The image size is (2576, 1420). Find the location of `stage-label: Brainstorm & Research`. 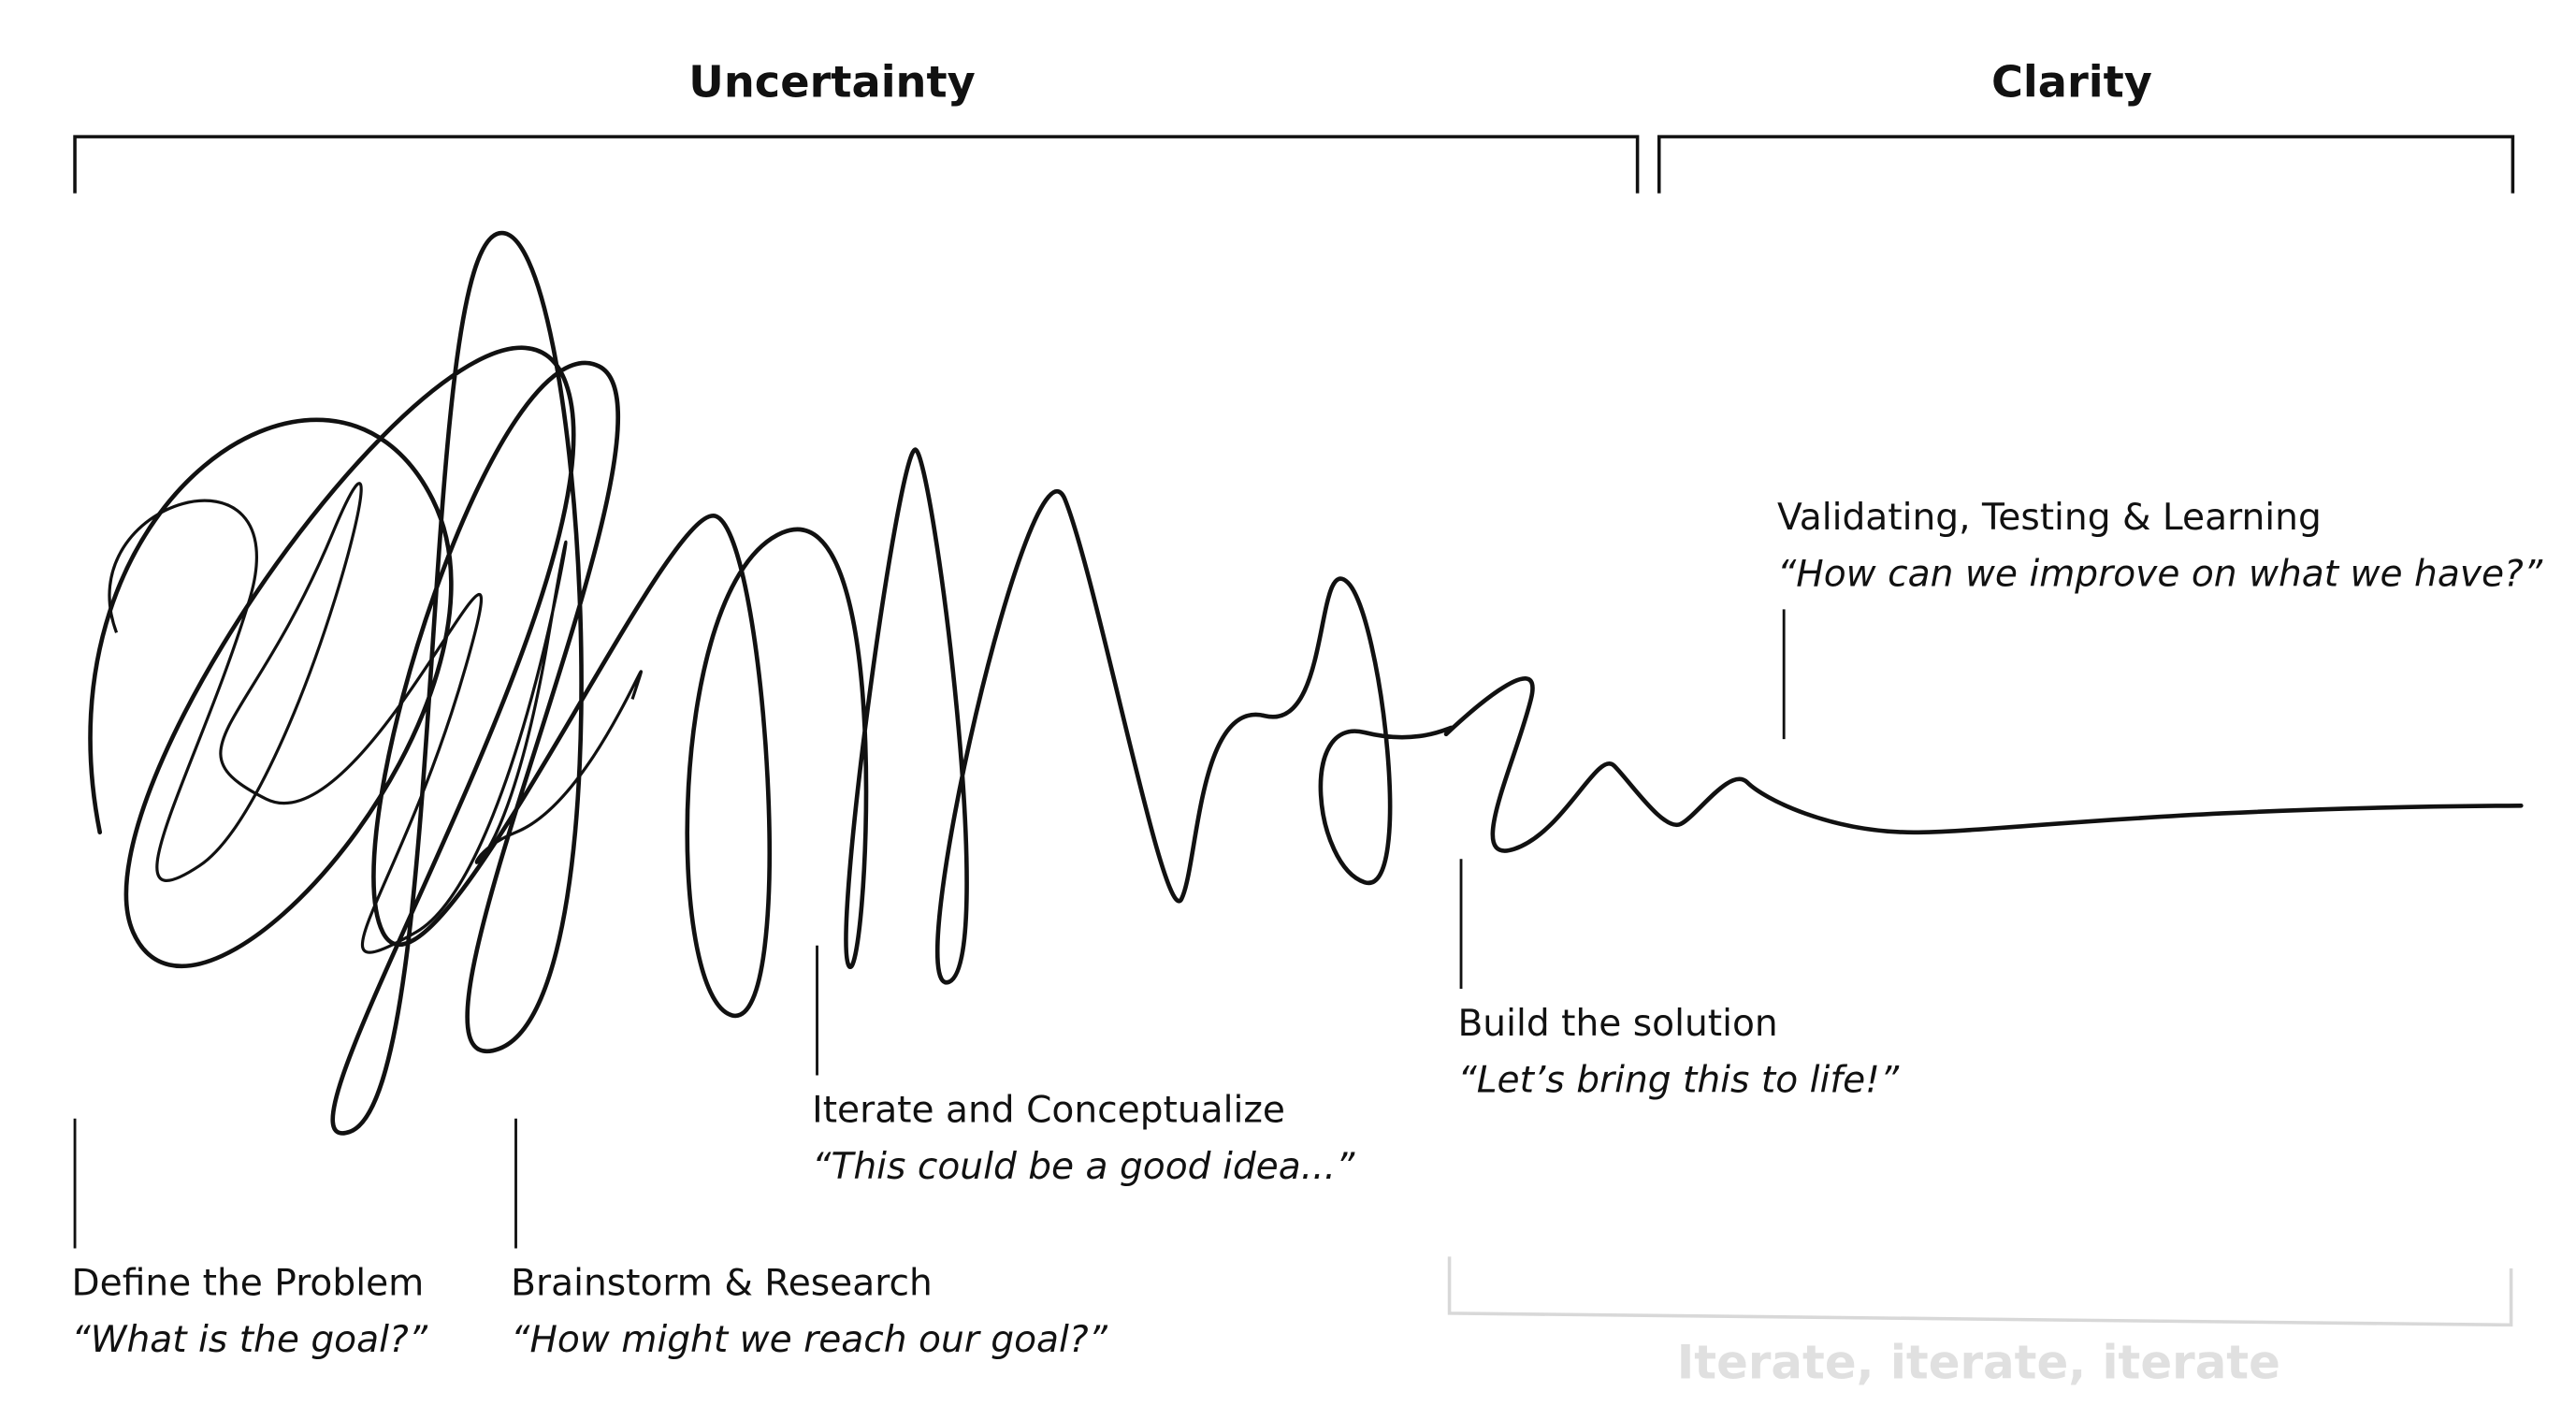

stage-label: Brainstorm & Research is located at coordinates (722, 1283).